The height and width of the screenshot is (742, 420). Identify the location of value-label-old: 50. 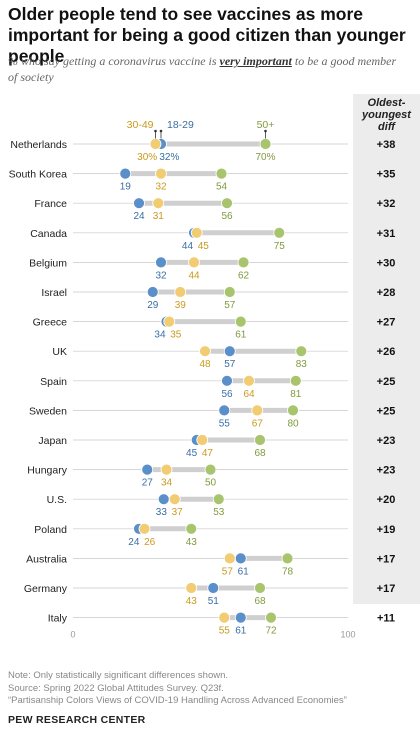
(211, 483).